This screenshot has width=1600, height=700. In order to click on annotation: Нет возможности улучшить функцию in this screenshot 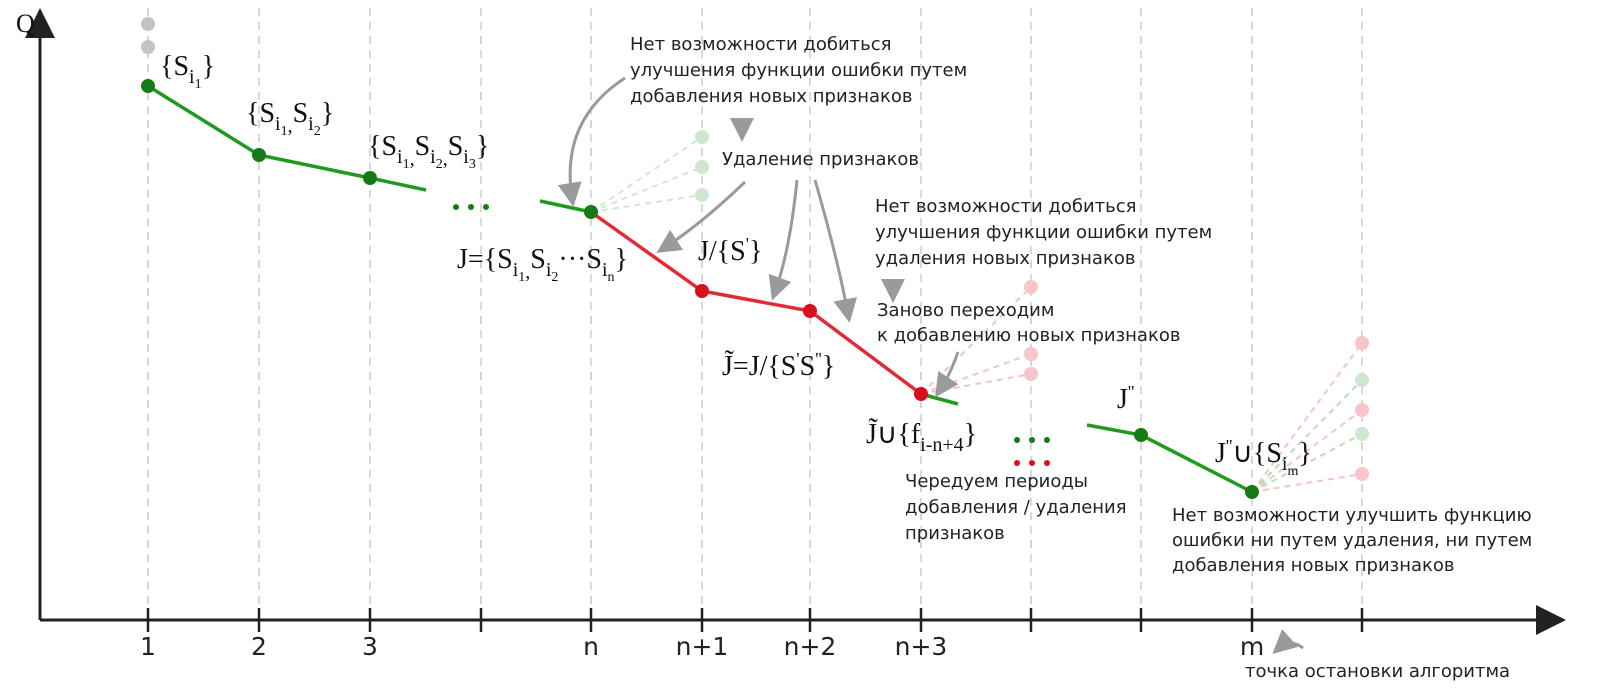, I will do `click(1352, 515)`.